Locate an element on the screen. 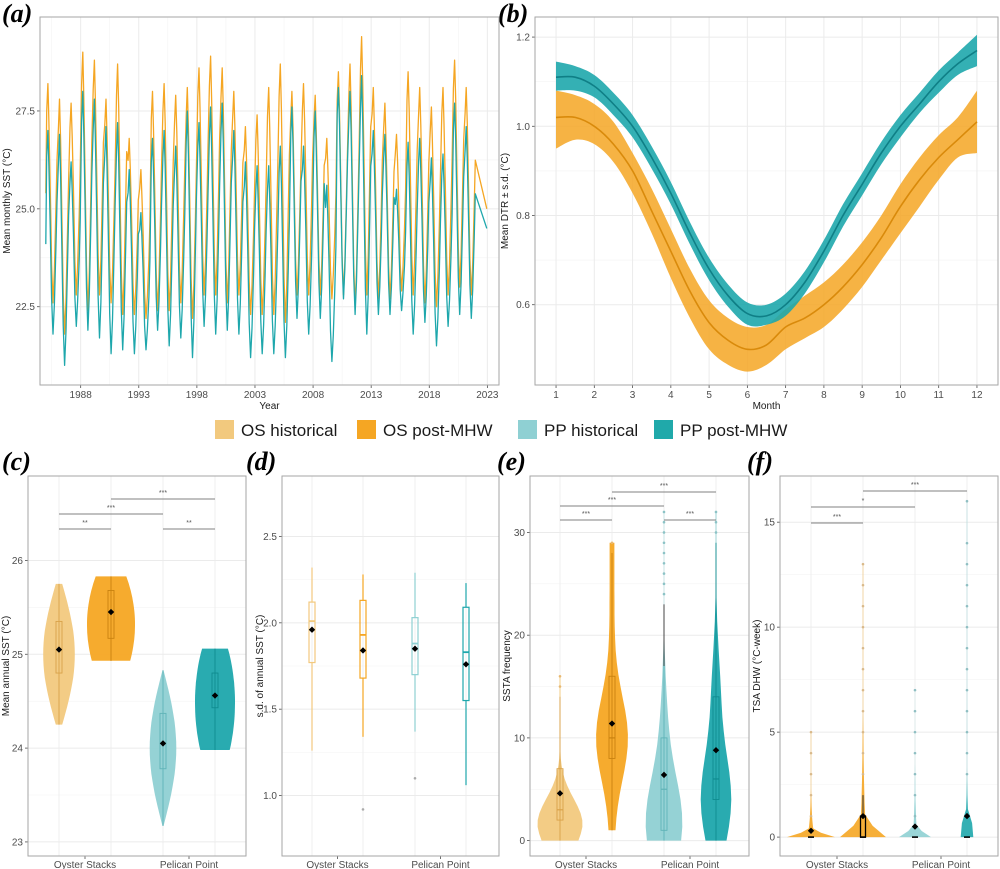  panel-label-e: (e) is located at coordinates (511, 461).